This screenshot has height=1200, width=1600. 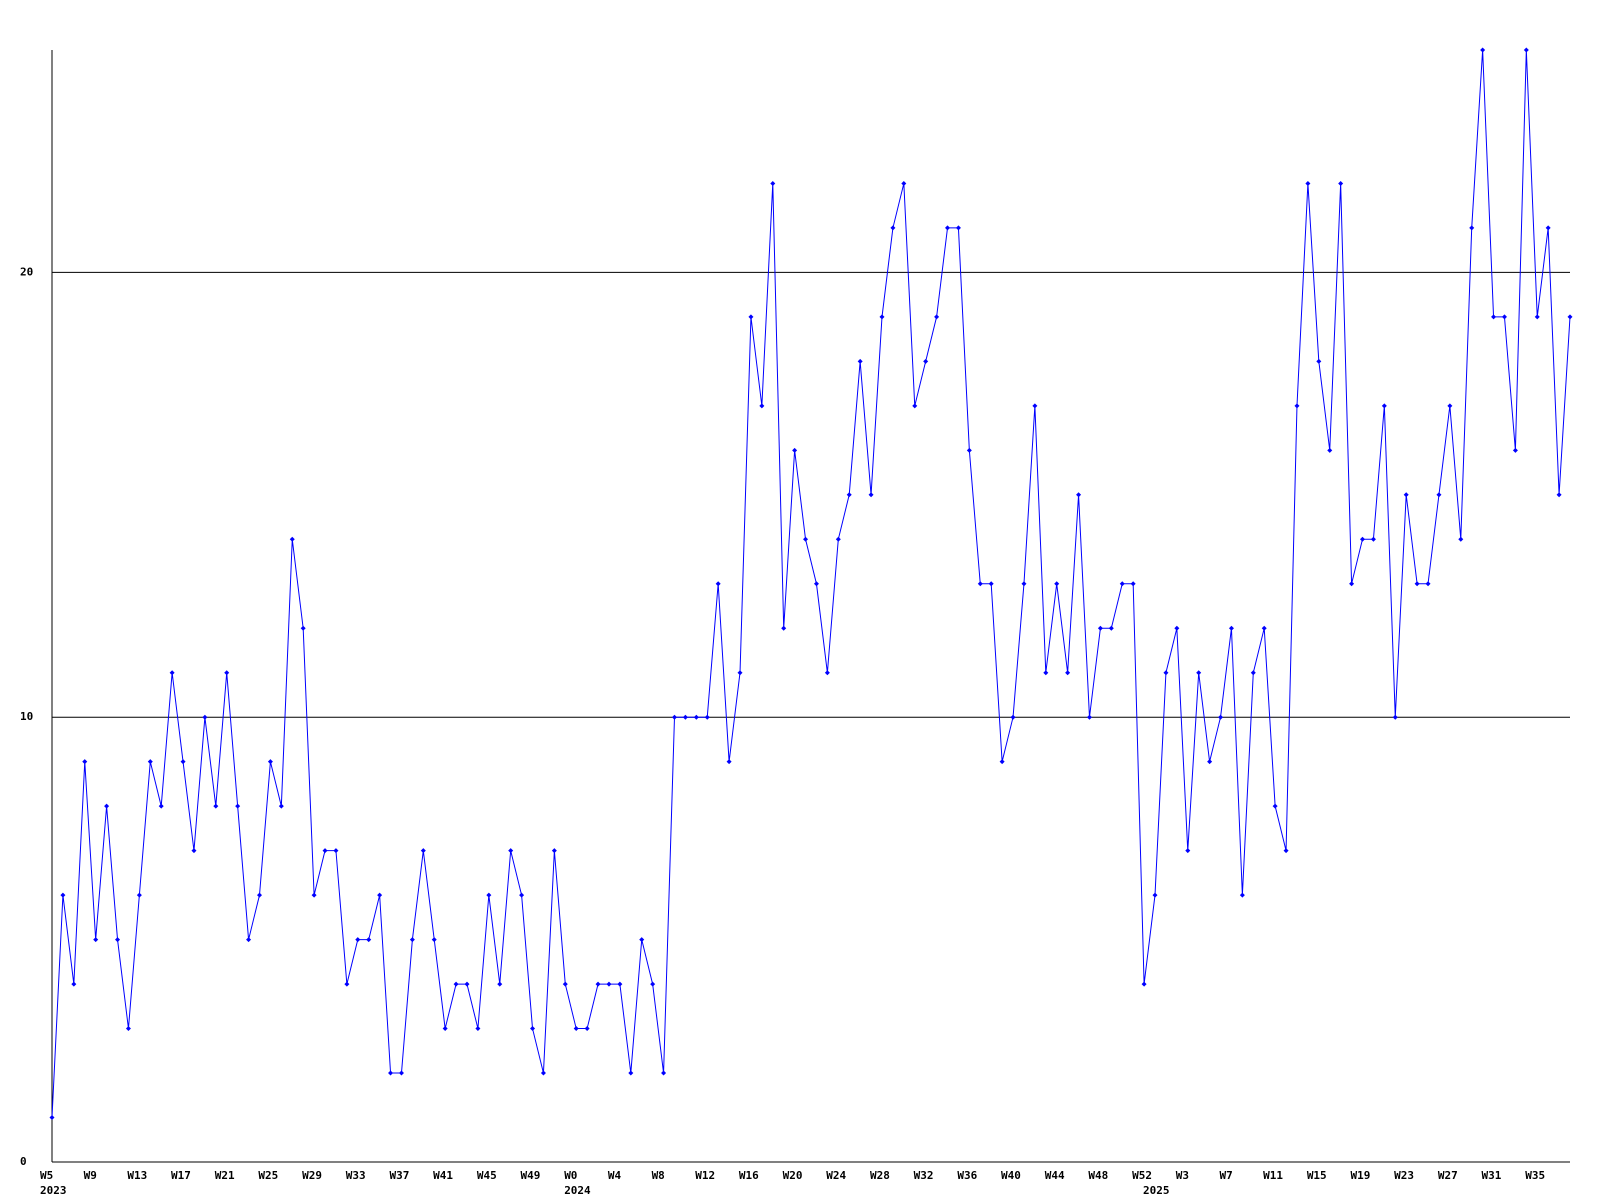 What do you see at coordinates (1182, 1175) in the screenshot?
I see `x-tick-label: W3` at bounding box center [1182, 1175].